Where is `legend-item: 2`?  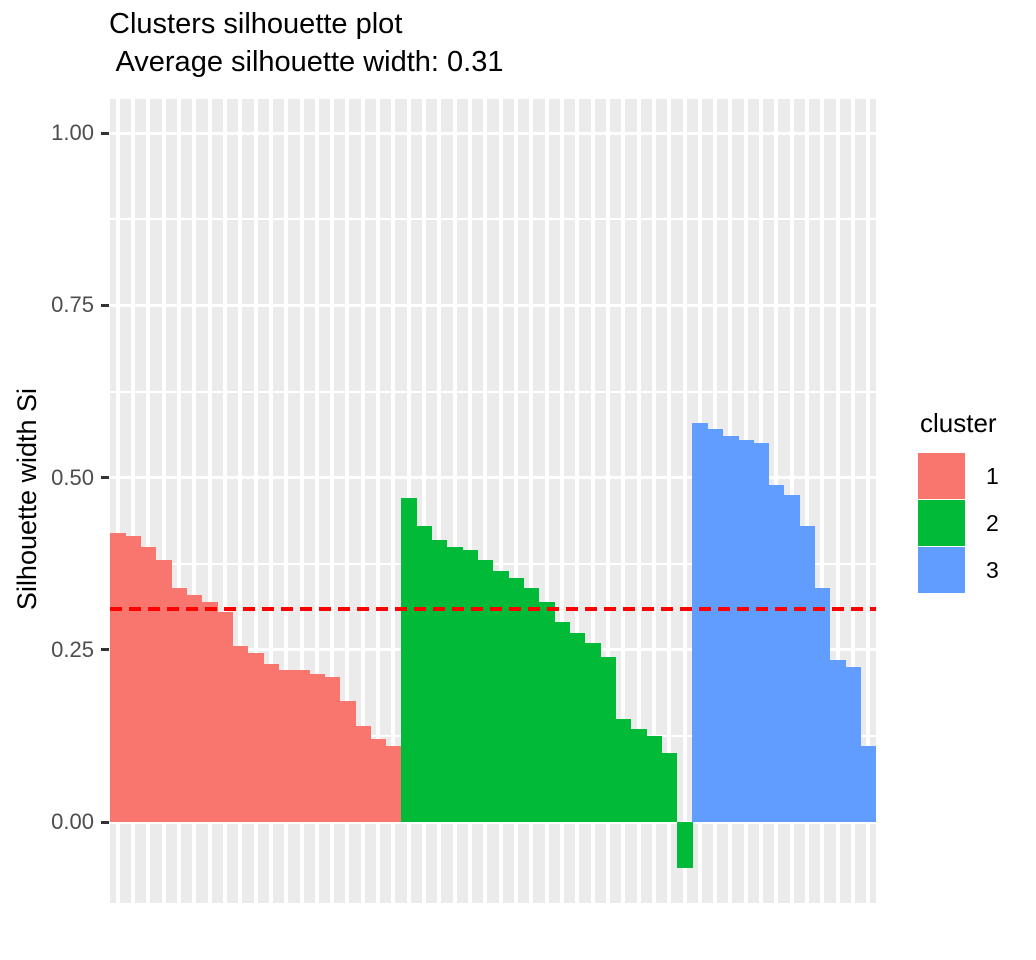
legend-item: 2 is located at coordinates (958, 523).